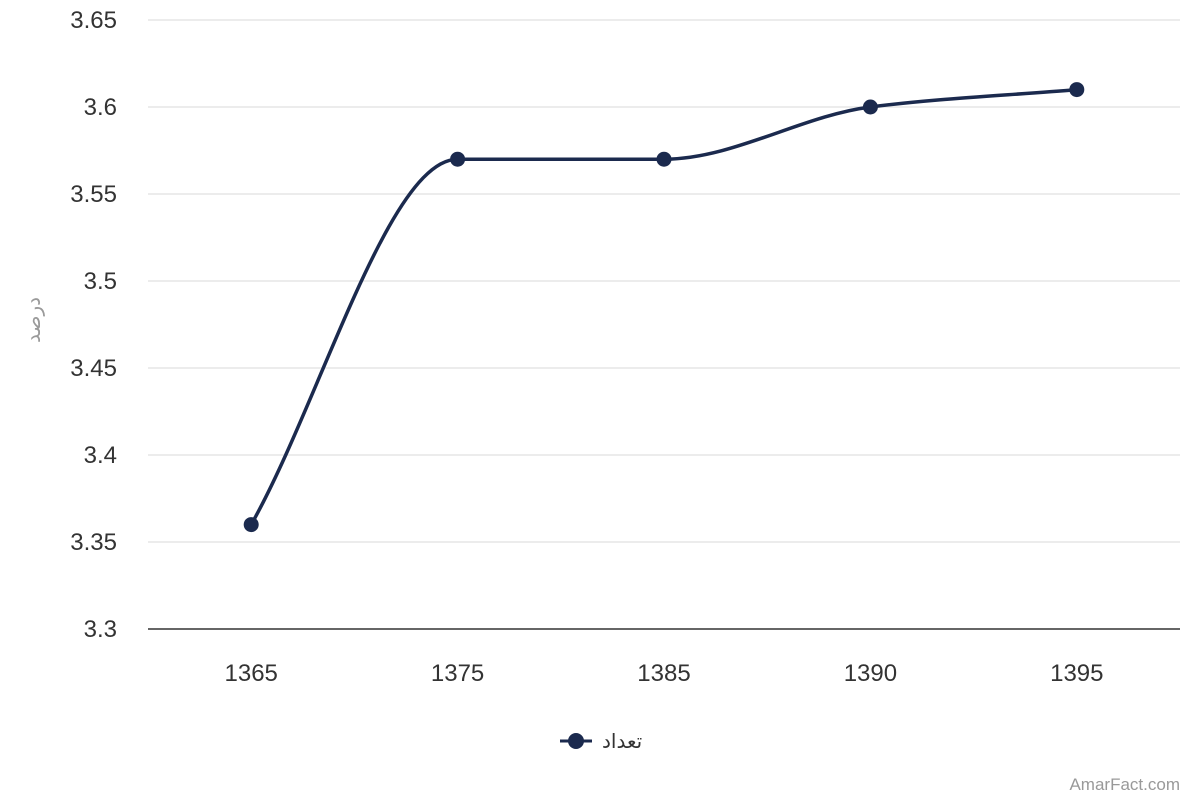  I want to click on y-tick-label: 3.45, so click(93, 368).